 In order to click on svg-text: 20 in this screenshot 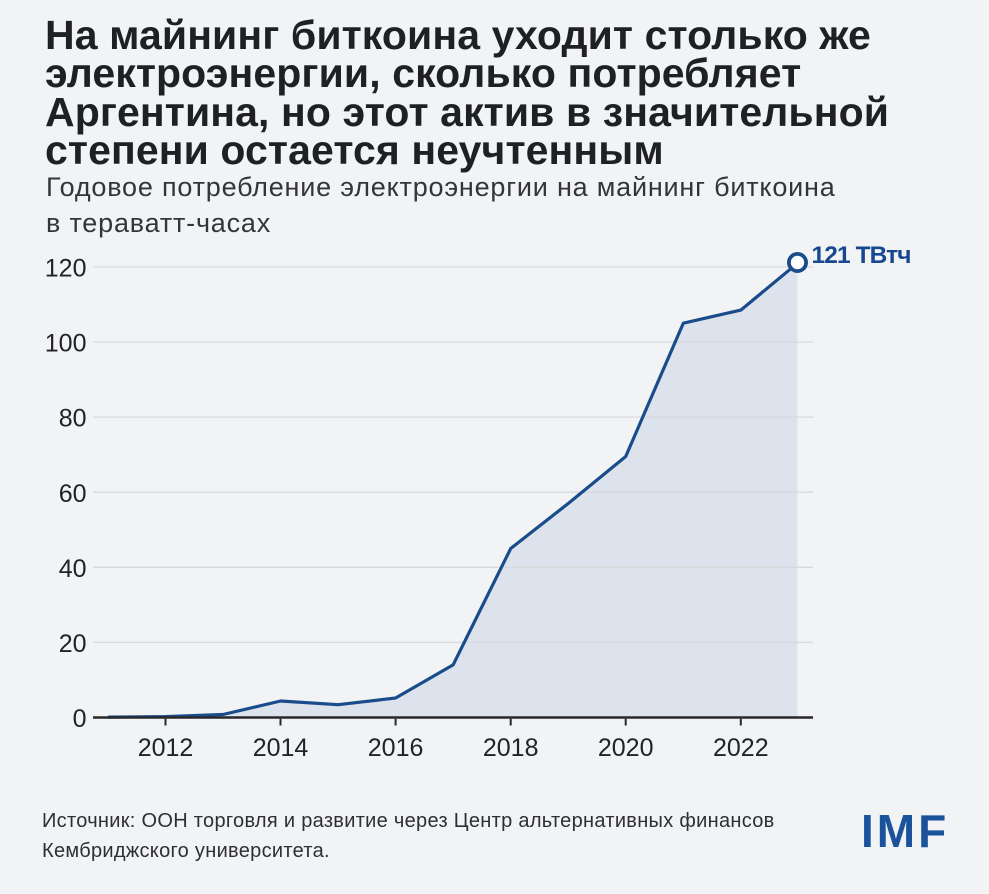, I will do `click(73, 644)`.